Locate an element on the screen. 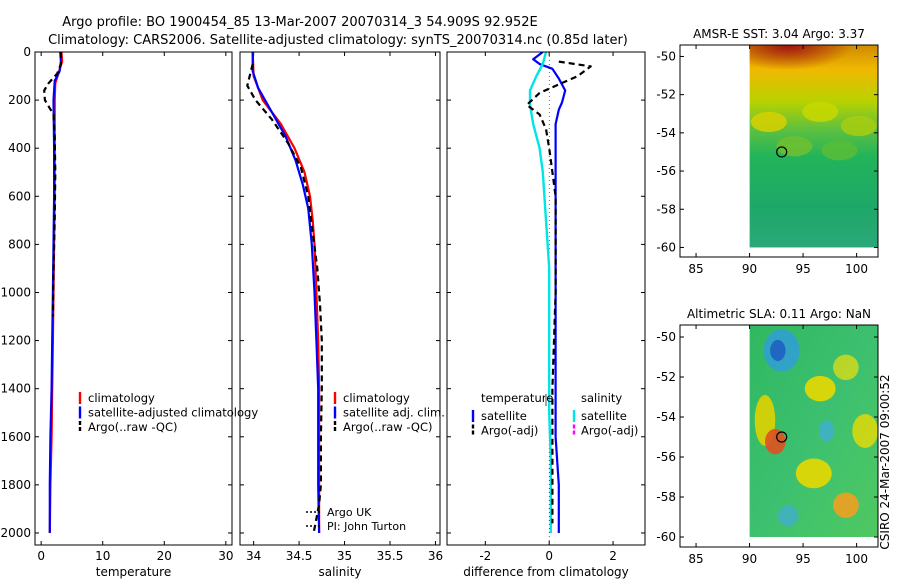 The height and width of the screenshot is (580, 900). y-tick-label: 200 is located at coordinates (19, 100).